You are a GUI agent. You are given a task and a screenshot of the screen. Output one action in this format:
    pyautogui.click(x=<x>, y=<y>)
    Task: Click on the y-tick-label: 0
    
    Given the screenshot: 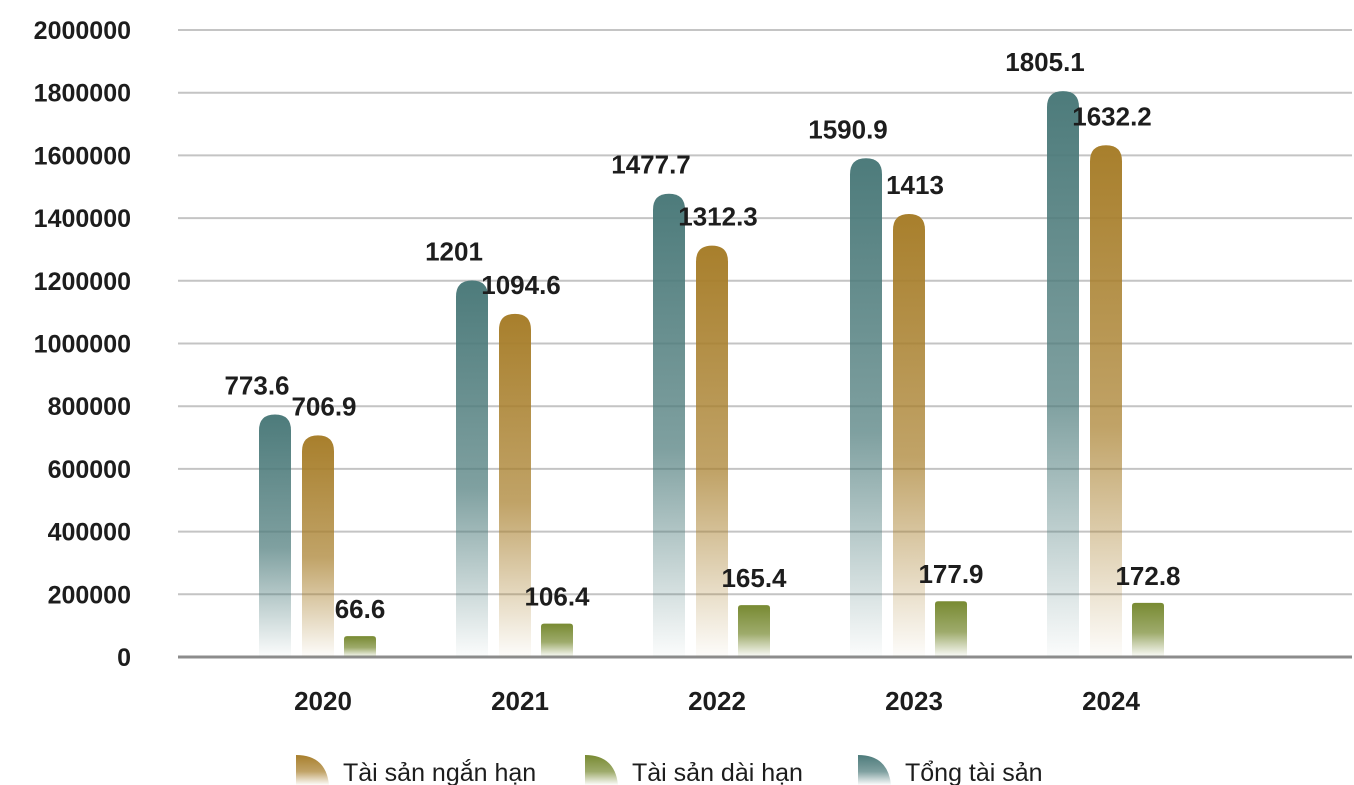 What is the action you would take?
    pyautogui.click(x=124, y=658)
    